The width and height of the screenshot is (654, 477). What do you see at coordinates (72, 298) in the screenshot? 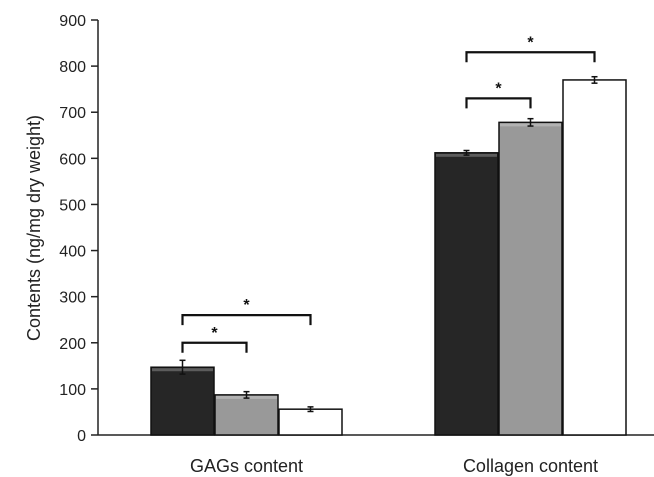
I see `y-tick-label: 300` at bounding box center [72, 298].